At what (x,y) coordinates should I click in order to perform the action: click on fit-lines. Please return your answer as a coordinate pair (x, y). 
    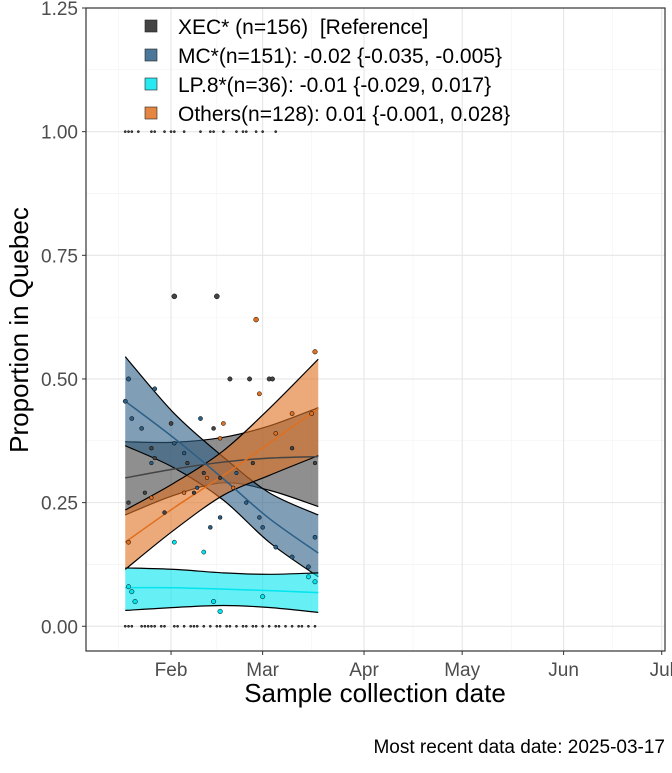
    Looking at the image, I should click on (221, 497).